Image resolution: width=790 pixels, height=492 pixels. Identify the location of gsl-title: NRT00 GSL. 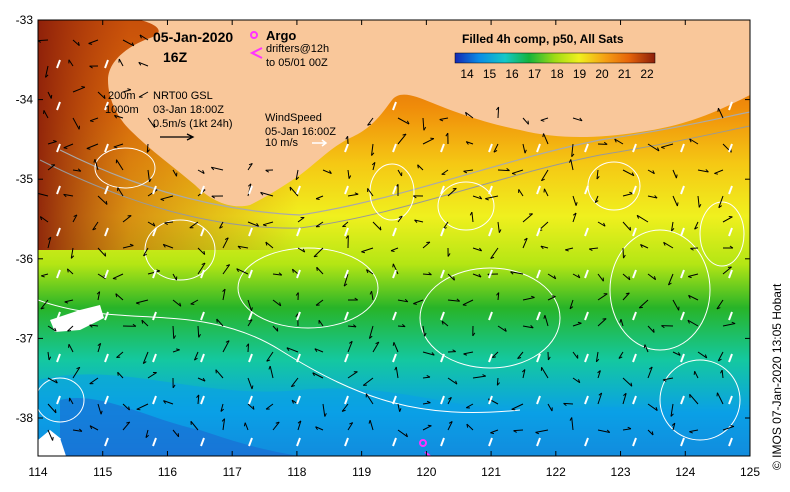
(183, 96).